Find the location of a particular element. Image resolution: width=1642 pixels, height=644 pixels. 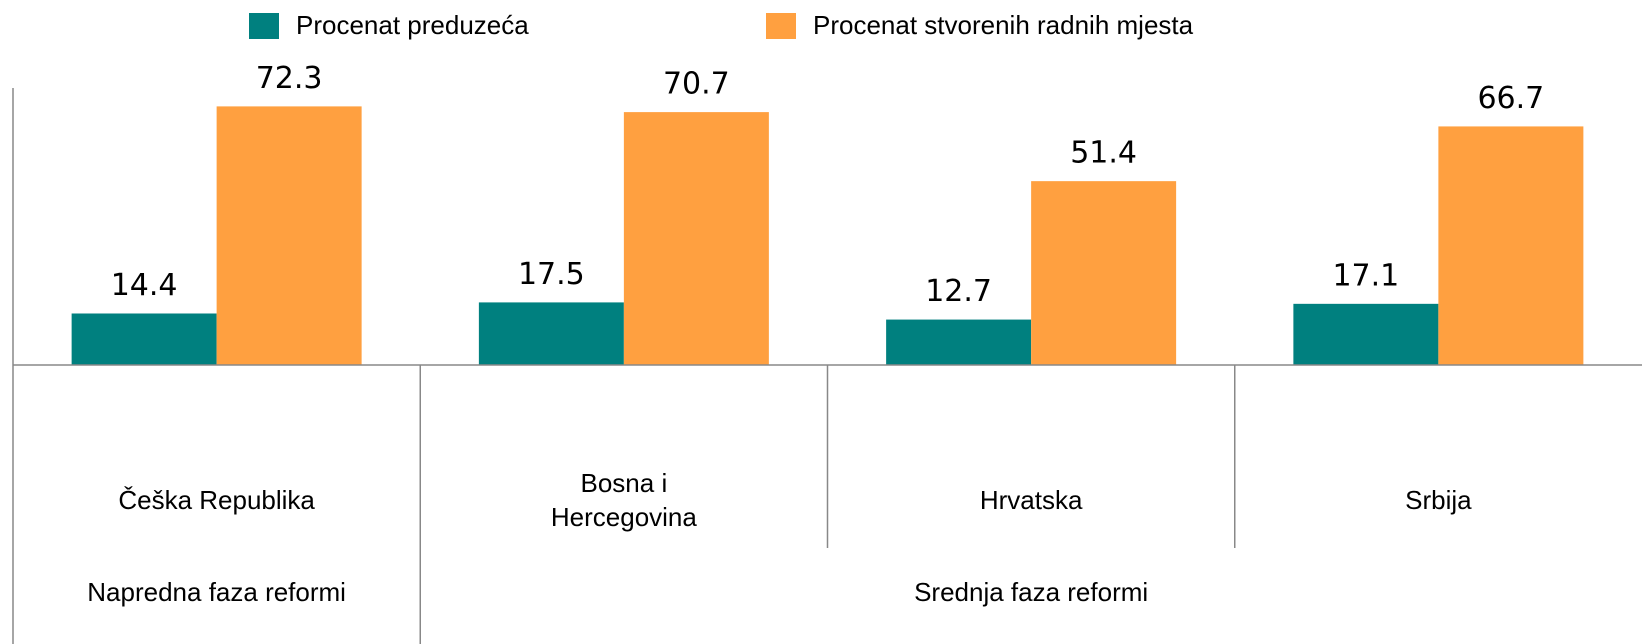

legend-label: Procenat stvorenih radnih mjesta is located at coordinates (1003, 25).